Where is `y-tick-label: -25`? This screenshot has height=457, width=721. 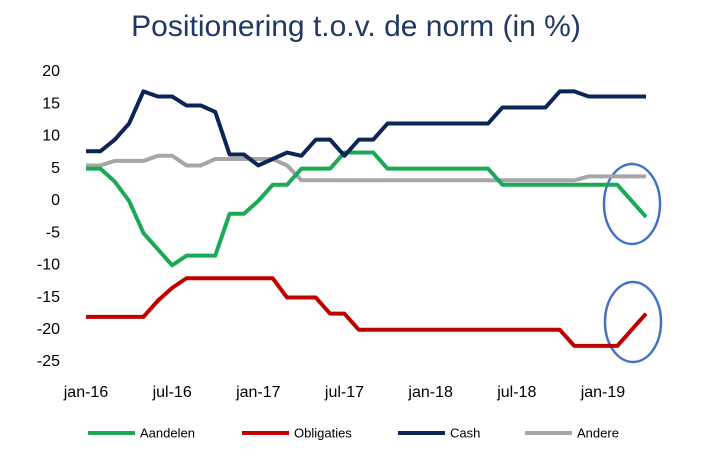 y-tick-label: -25 is located at coordinates (48, 361).